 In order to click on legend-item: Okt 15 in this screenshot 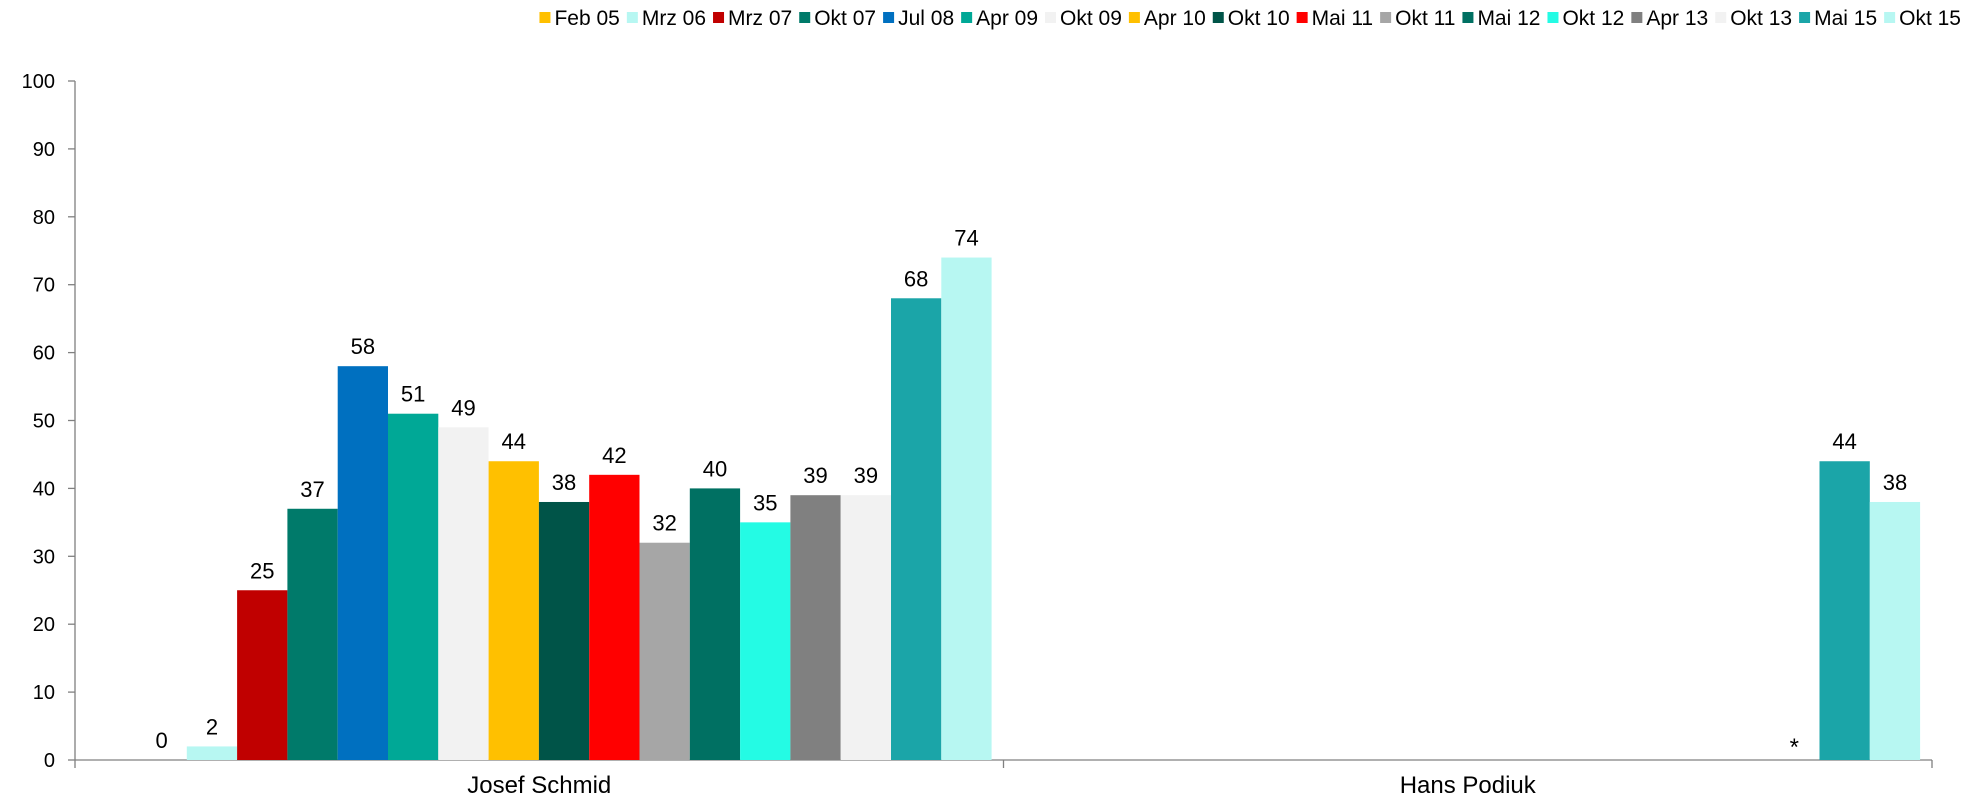, I will do `click(1922, 18)`.